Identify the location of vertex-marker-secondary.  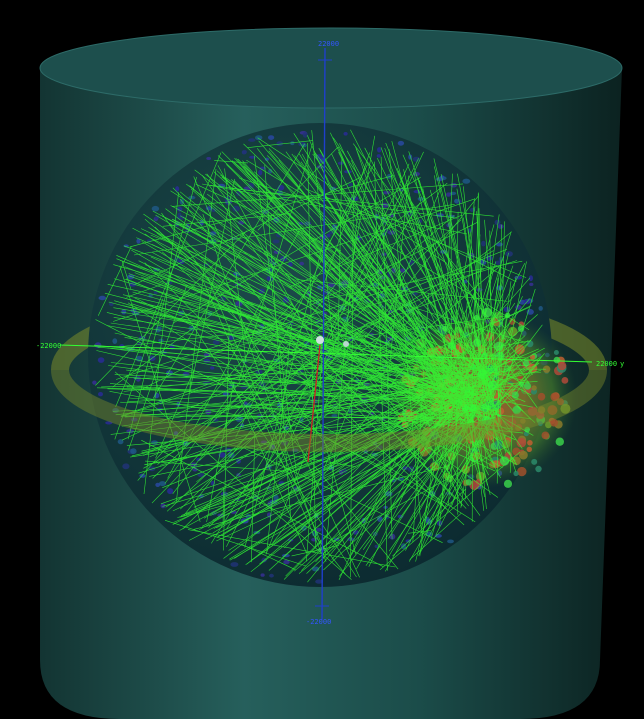
(346, 344).